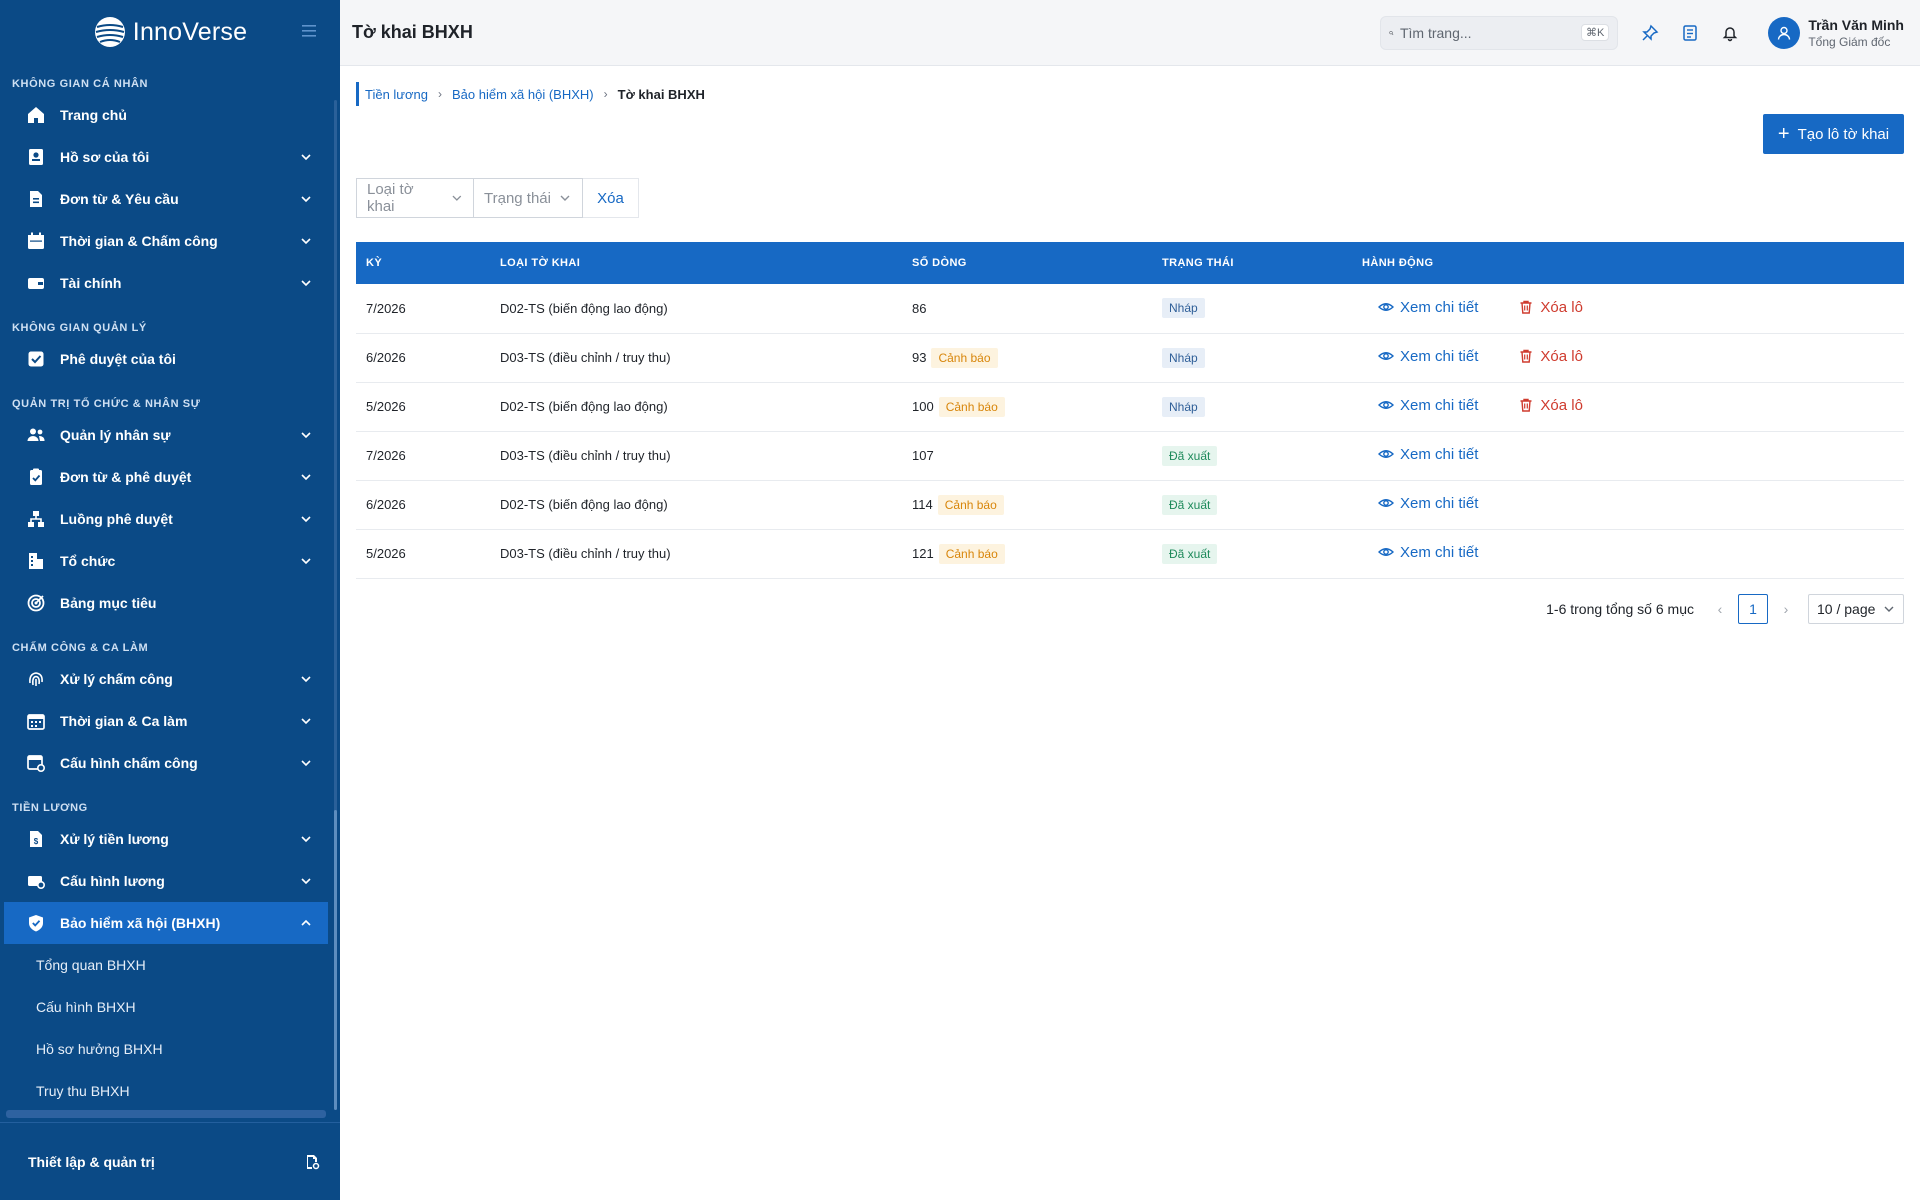 This screenshot has height=1200, width=1920. Describe the element at coordinates (166, 1114) in the screenshot. I see `sidebar-horizontal-scrollbar` at that location.